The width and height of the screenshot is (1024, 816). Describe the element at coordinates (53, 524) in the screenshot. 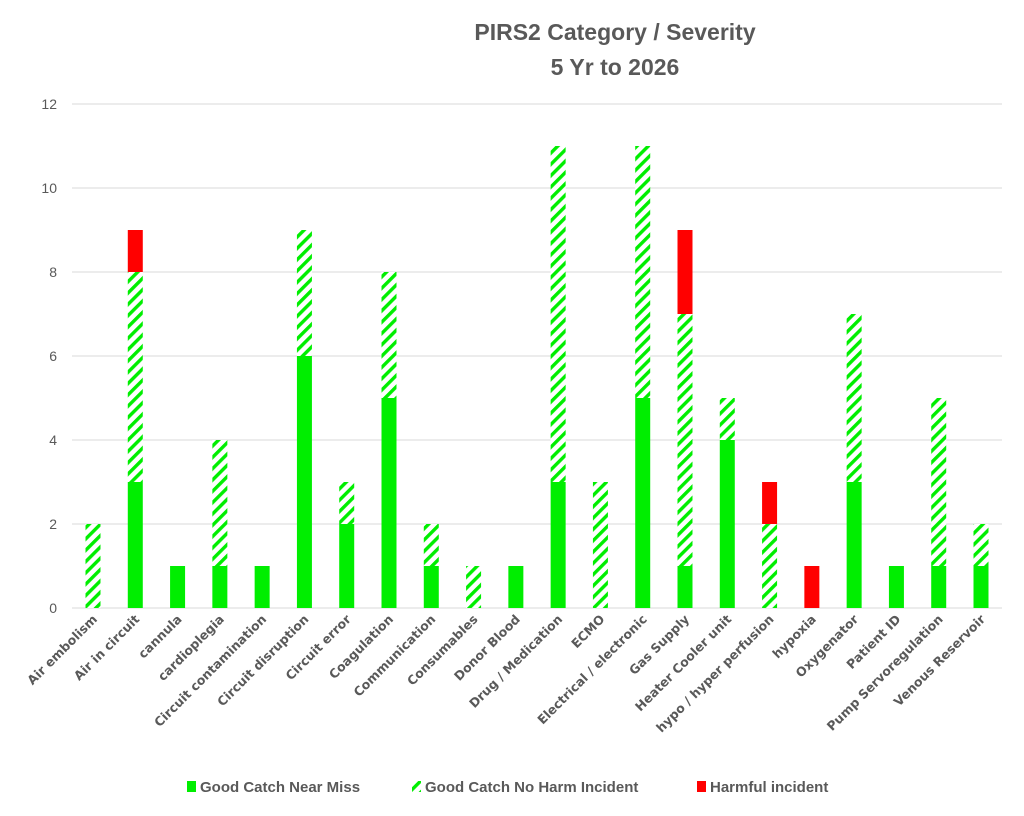

I see `y-tick-label: 2` at that location.